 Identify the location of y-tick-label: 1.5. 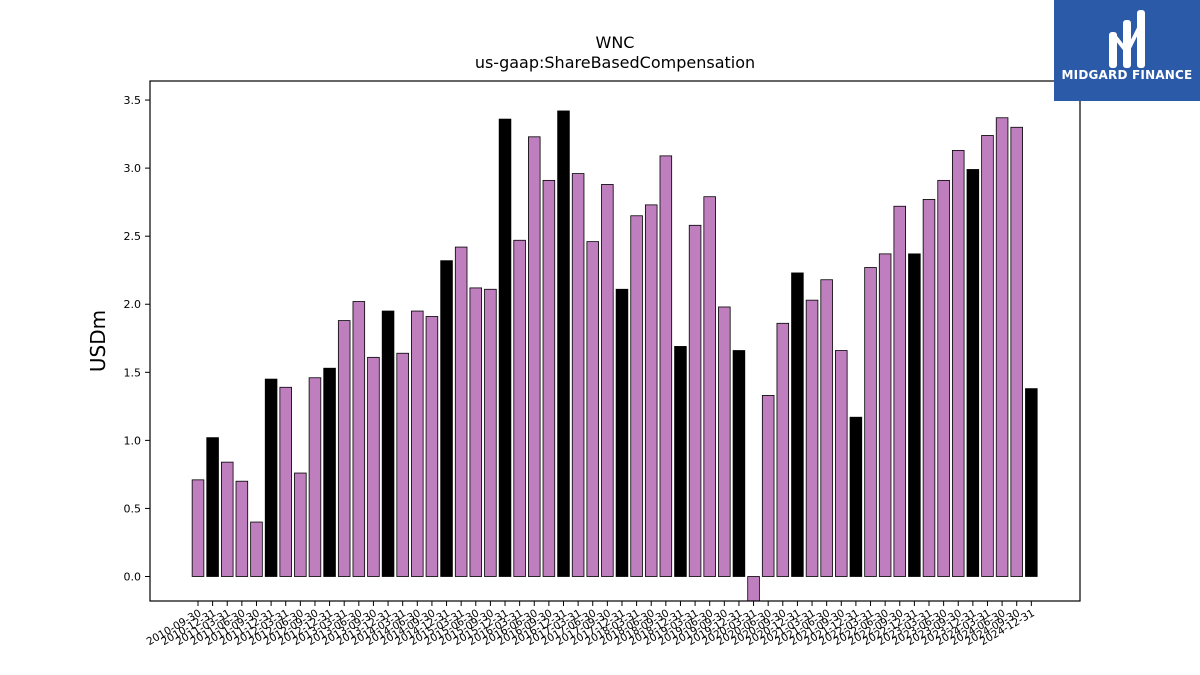
(133, 372).